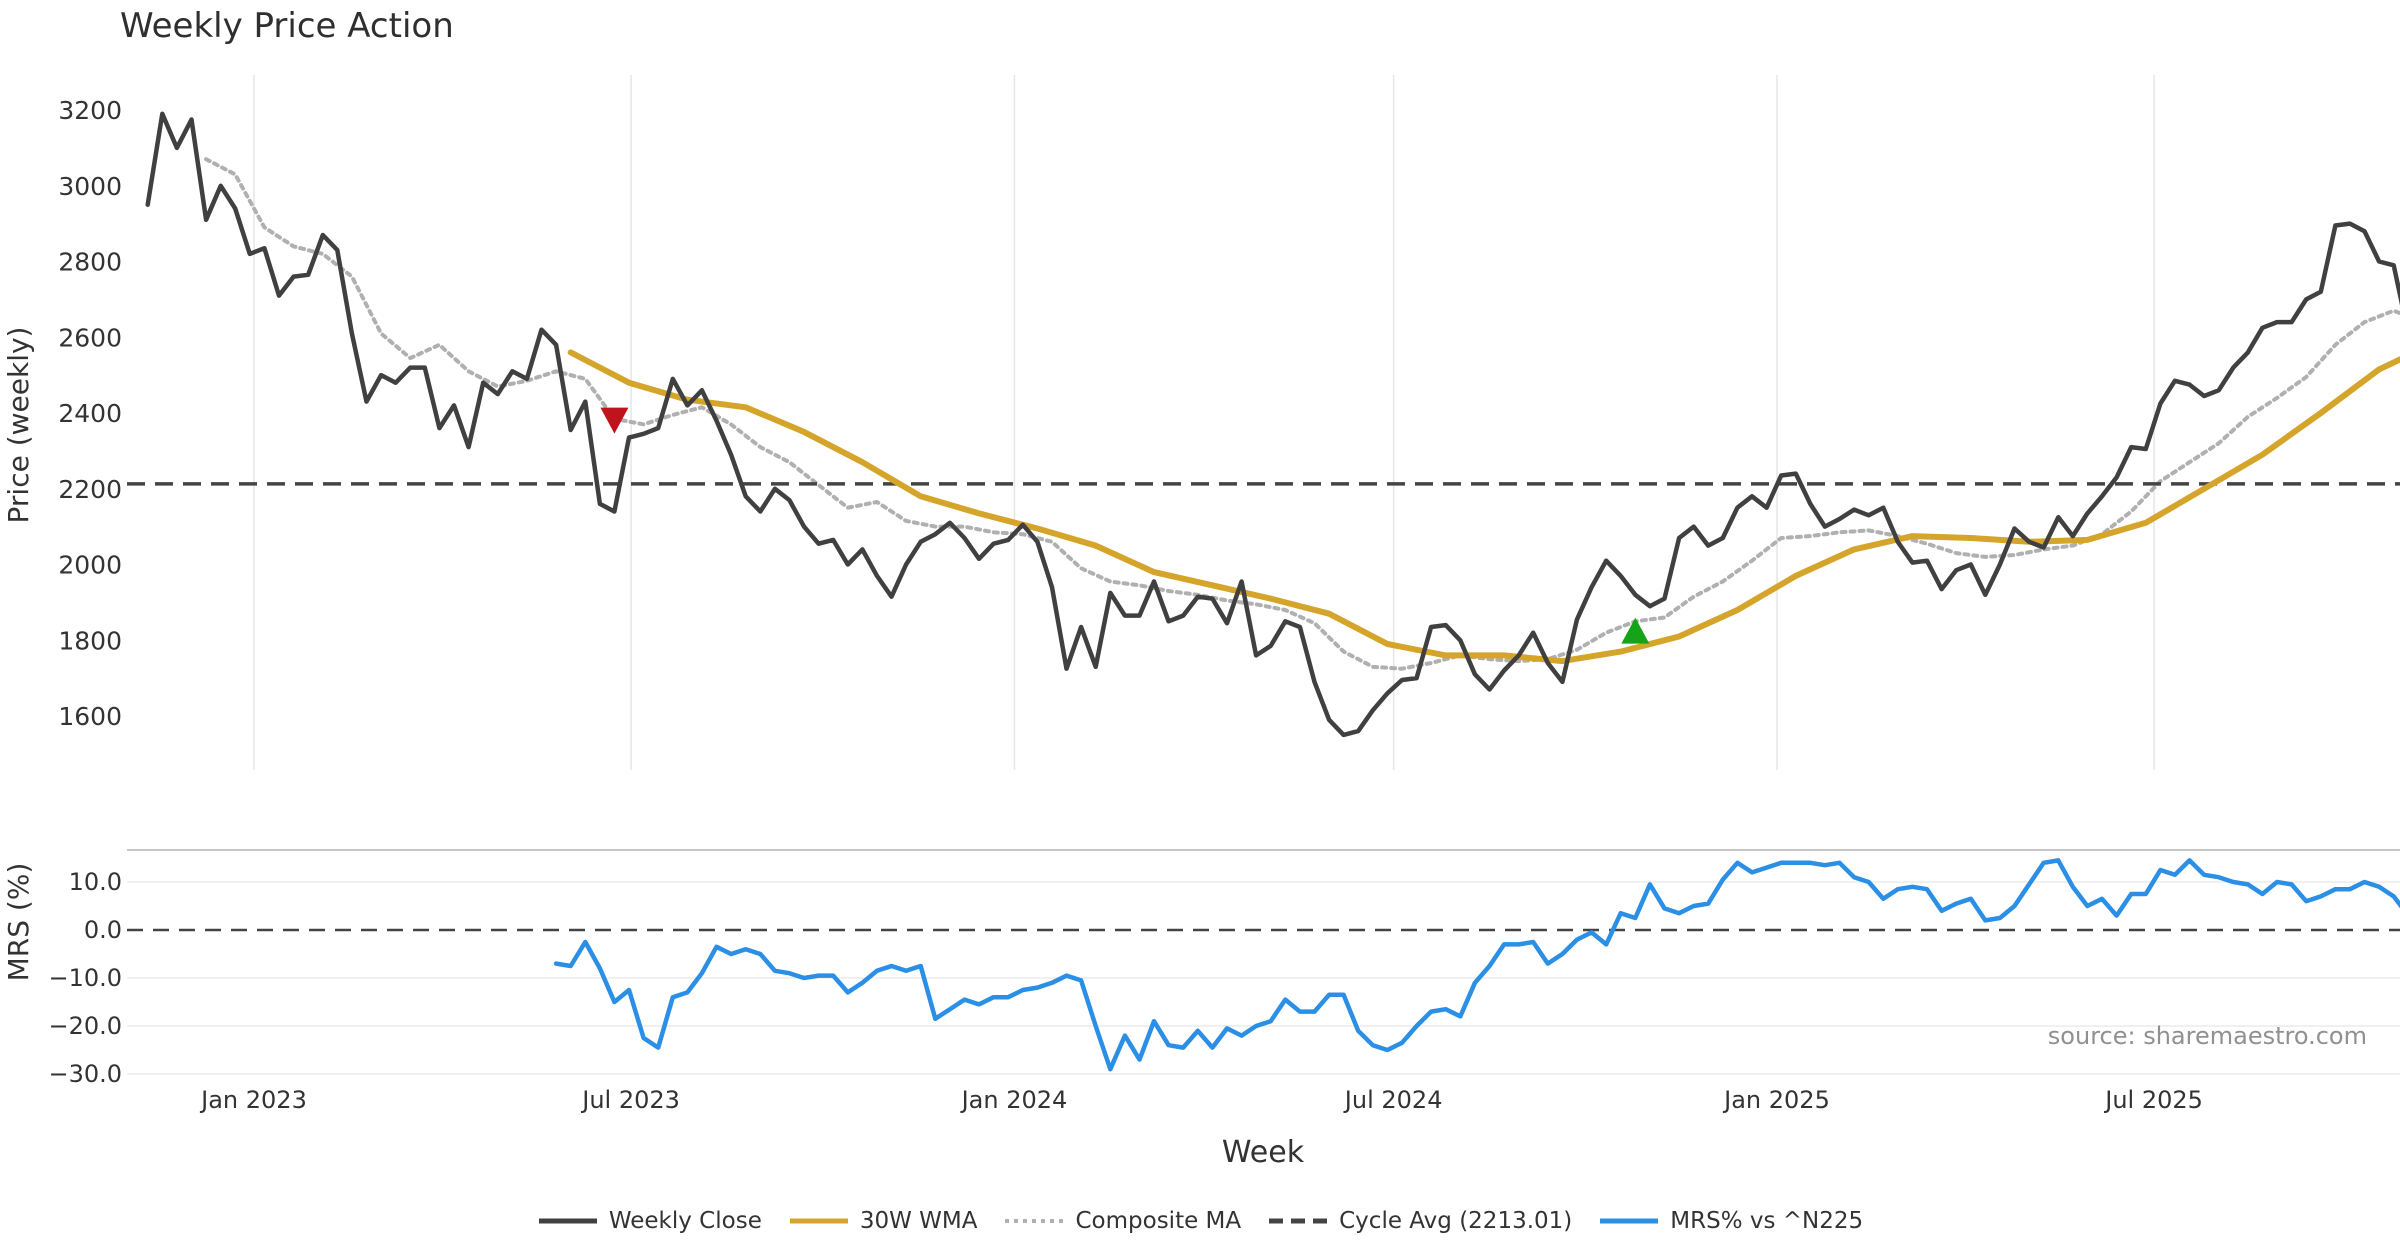 The image size is (2400, 1260). Describe the element at coordinates (918, 1221) in the screenshot. I see `legend-label: 30W WMA` at that location.